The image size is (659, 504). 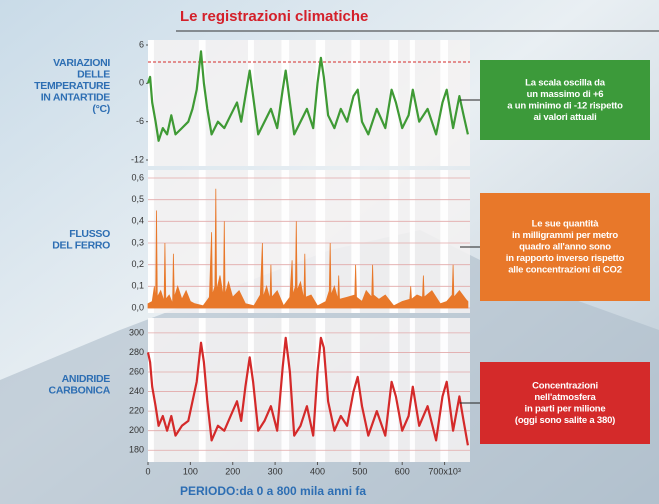 I want to click on panel-label: CARBONICA, so click(x=80, y=391).